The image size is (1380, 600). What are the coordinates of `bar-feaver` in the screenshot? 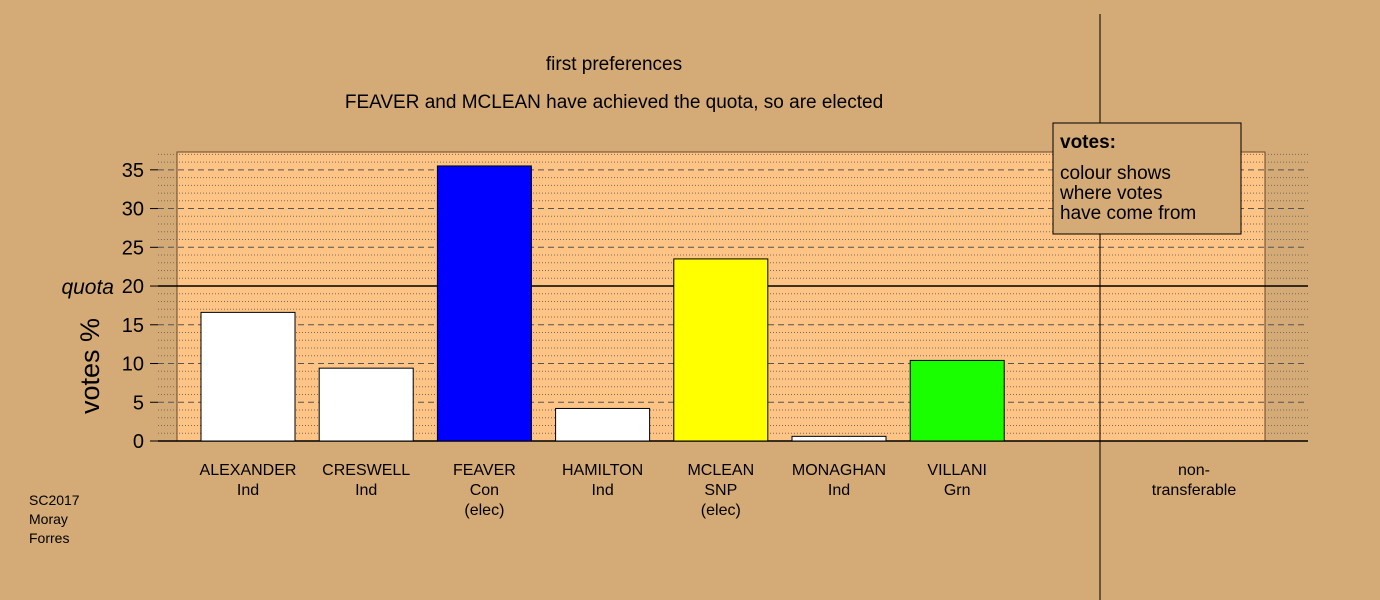 It's located at (484, 303).